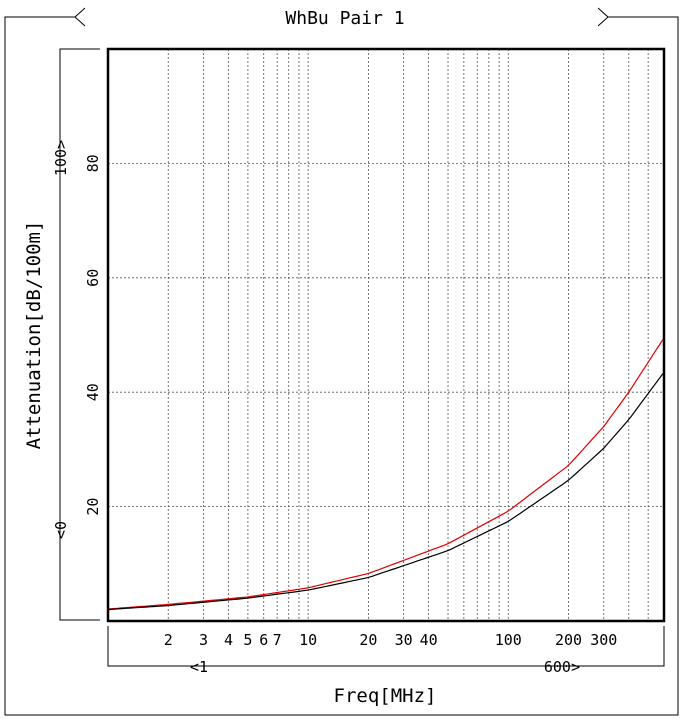 The height and width of the screenshot is (725, 684). I want to click on x-range-min-label: <1, so click(199, 667).